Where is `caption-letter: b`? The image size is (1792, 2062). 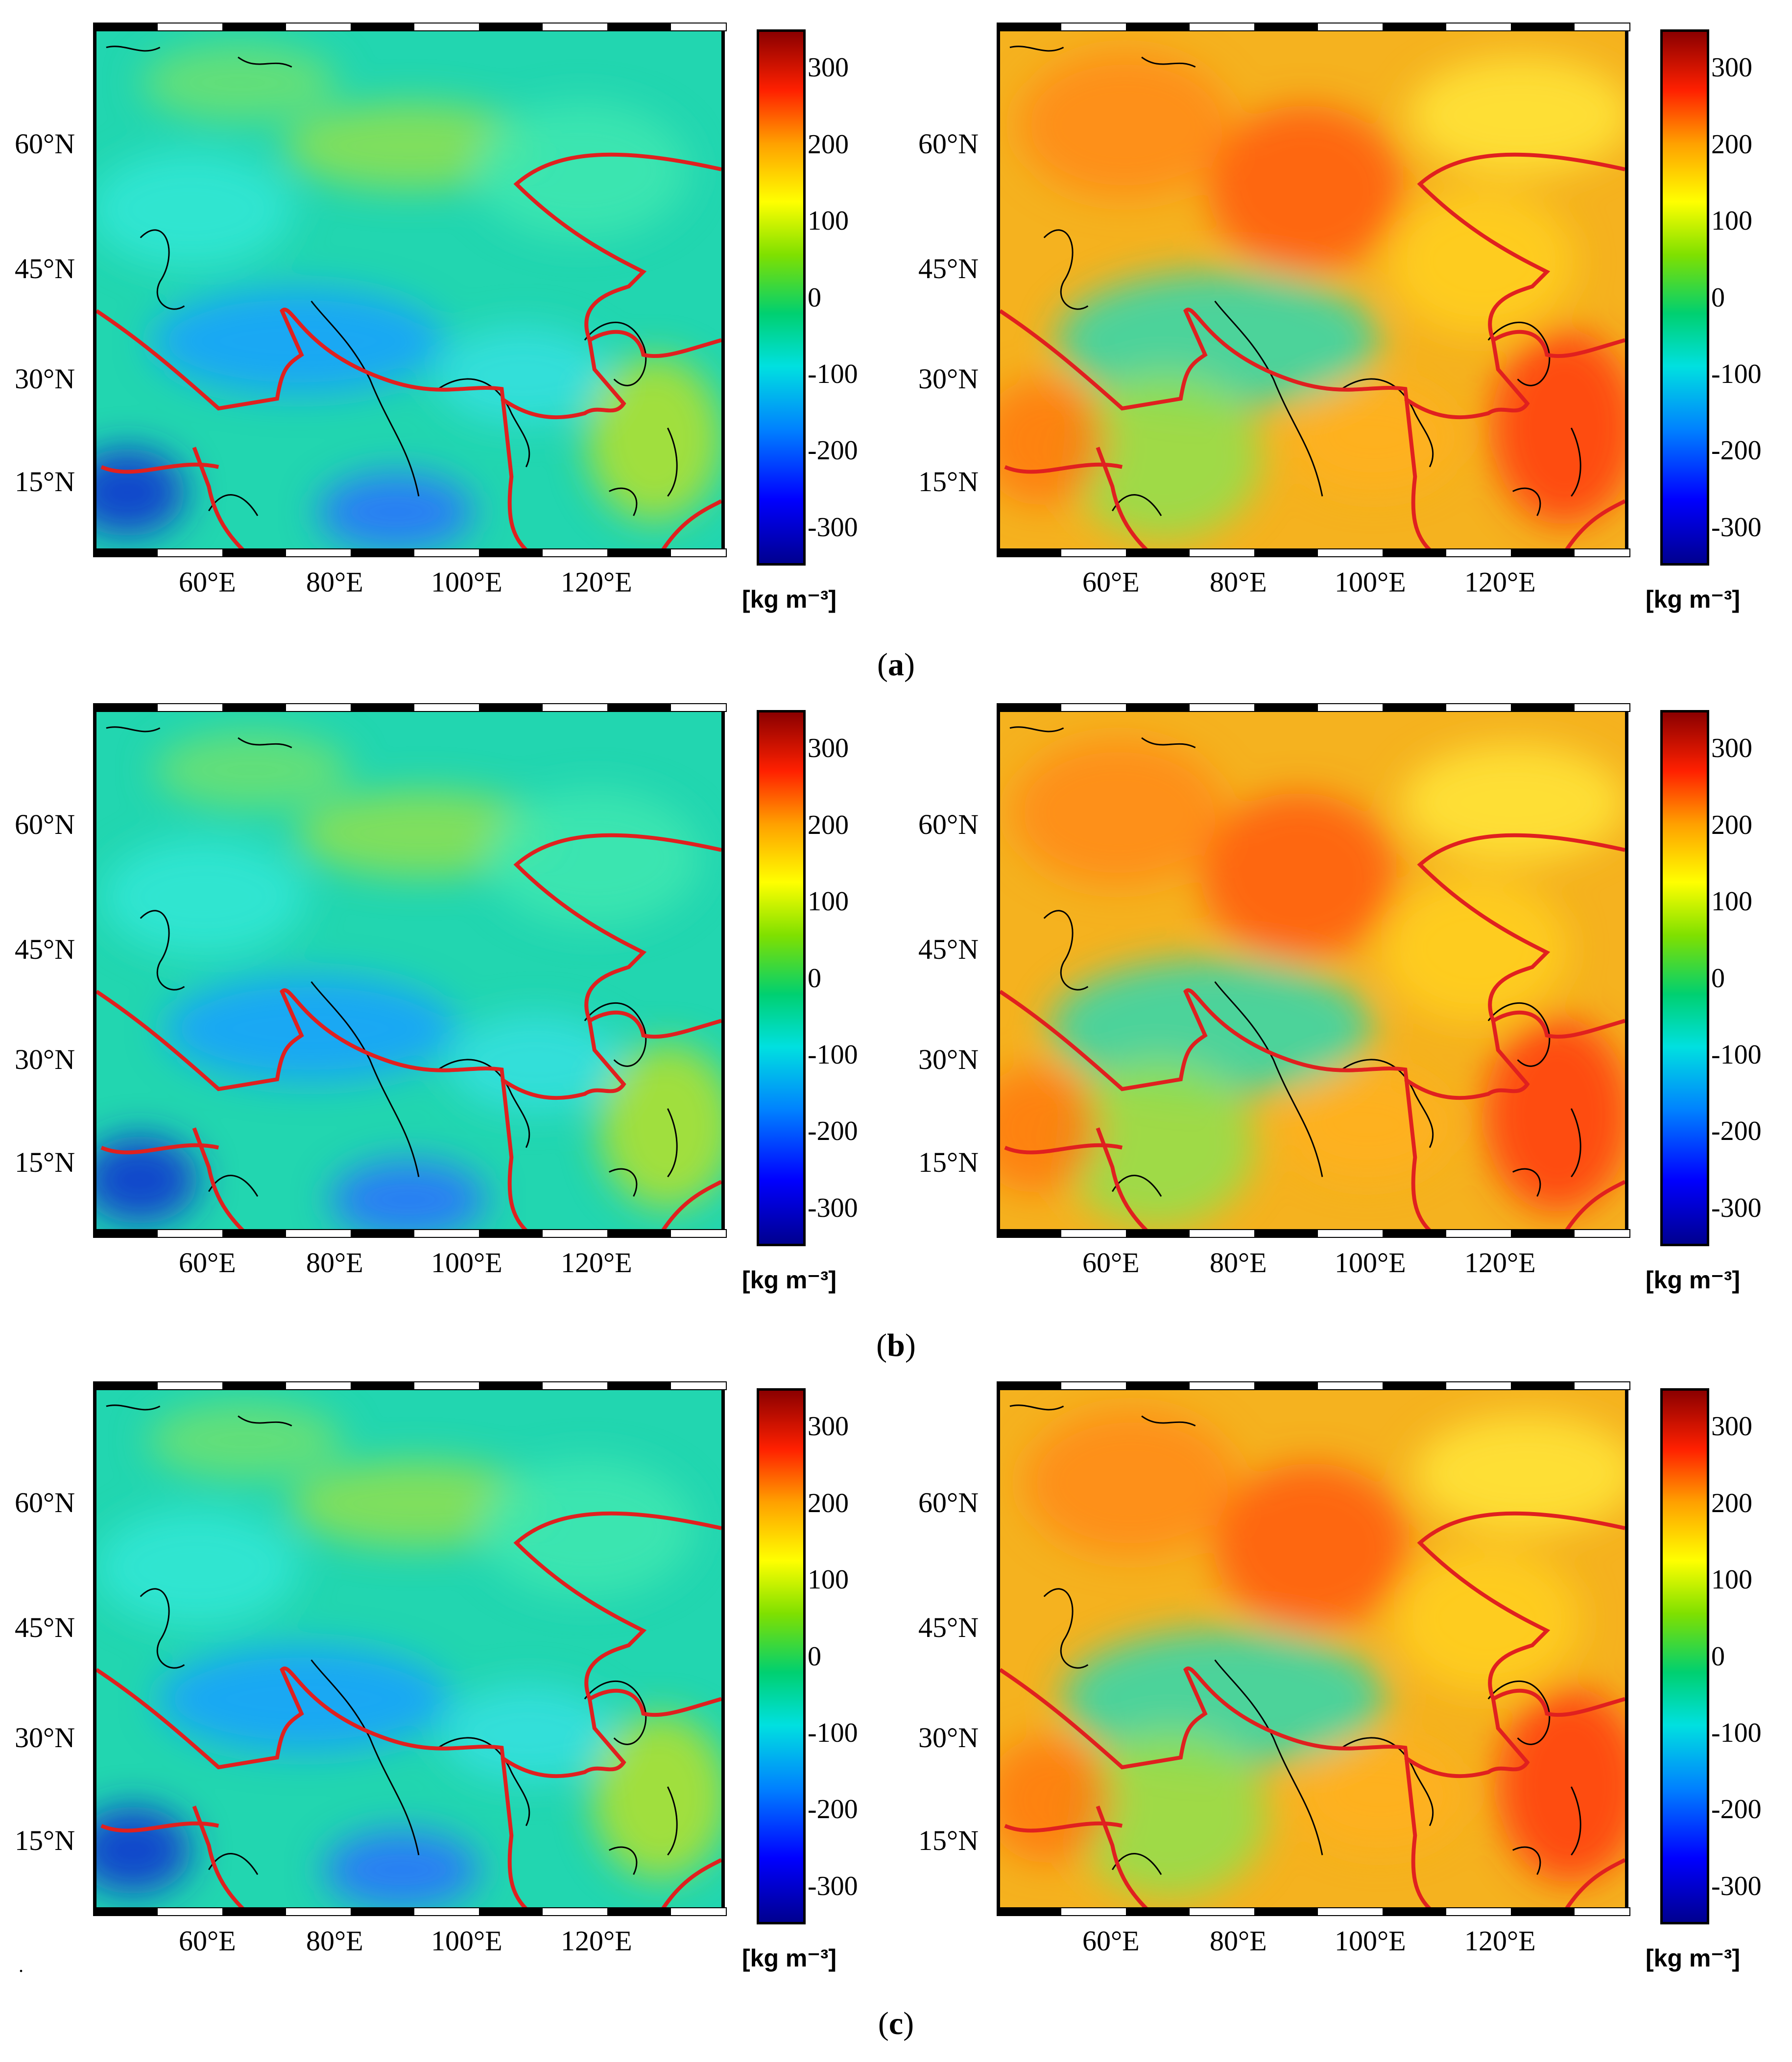
caption-letter: b is located at coordinates (896, 1345).